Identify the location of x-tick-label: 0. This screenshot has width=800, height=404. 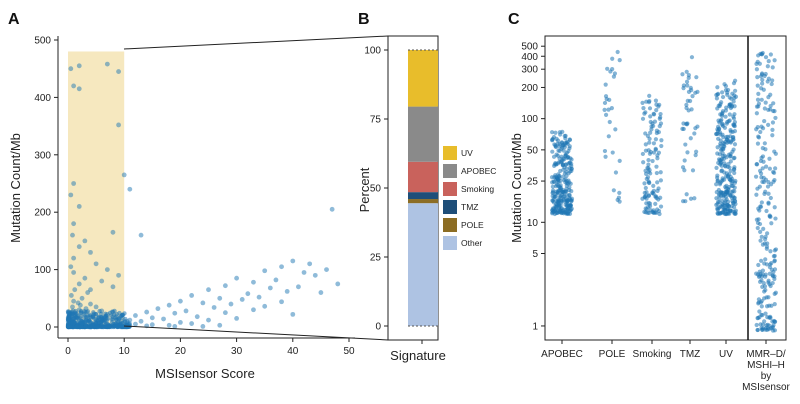
(68, 351).